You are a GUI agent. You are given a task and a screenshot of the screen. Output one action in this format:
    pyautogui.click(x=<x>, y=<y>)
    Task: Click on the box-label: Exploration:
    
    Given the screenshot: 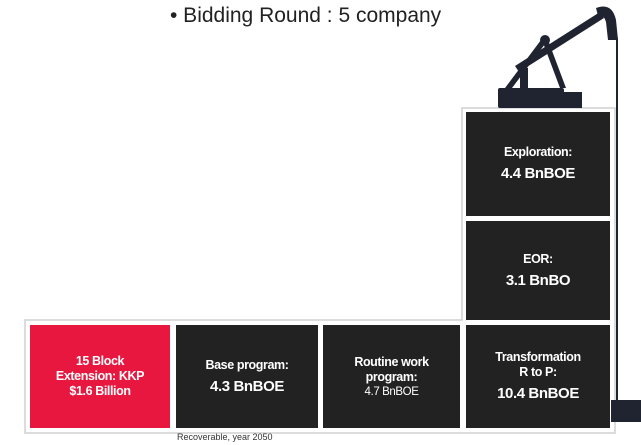 What is the action you would take?
    pyautogui.click(x=538, y=152)
    